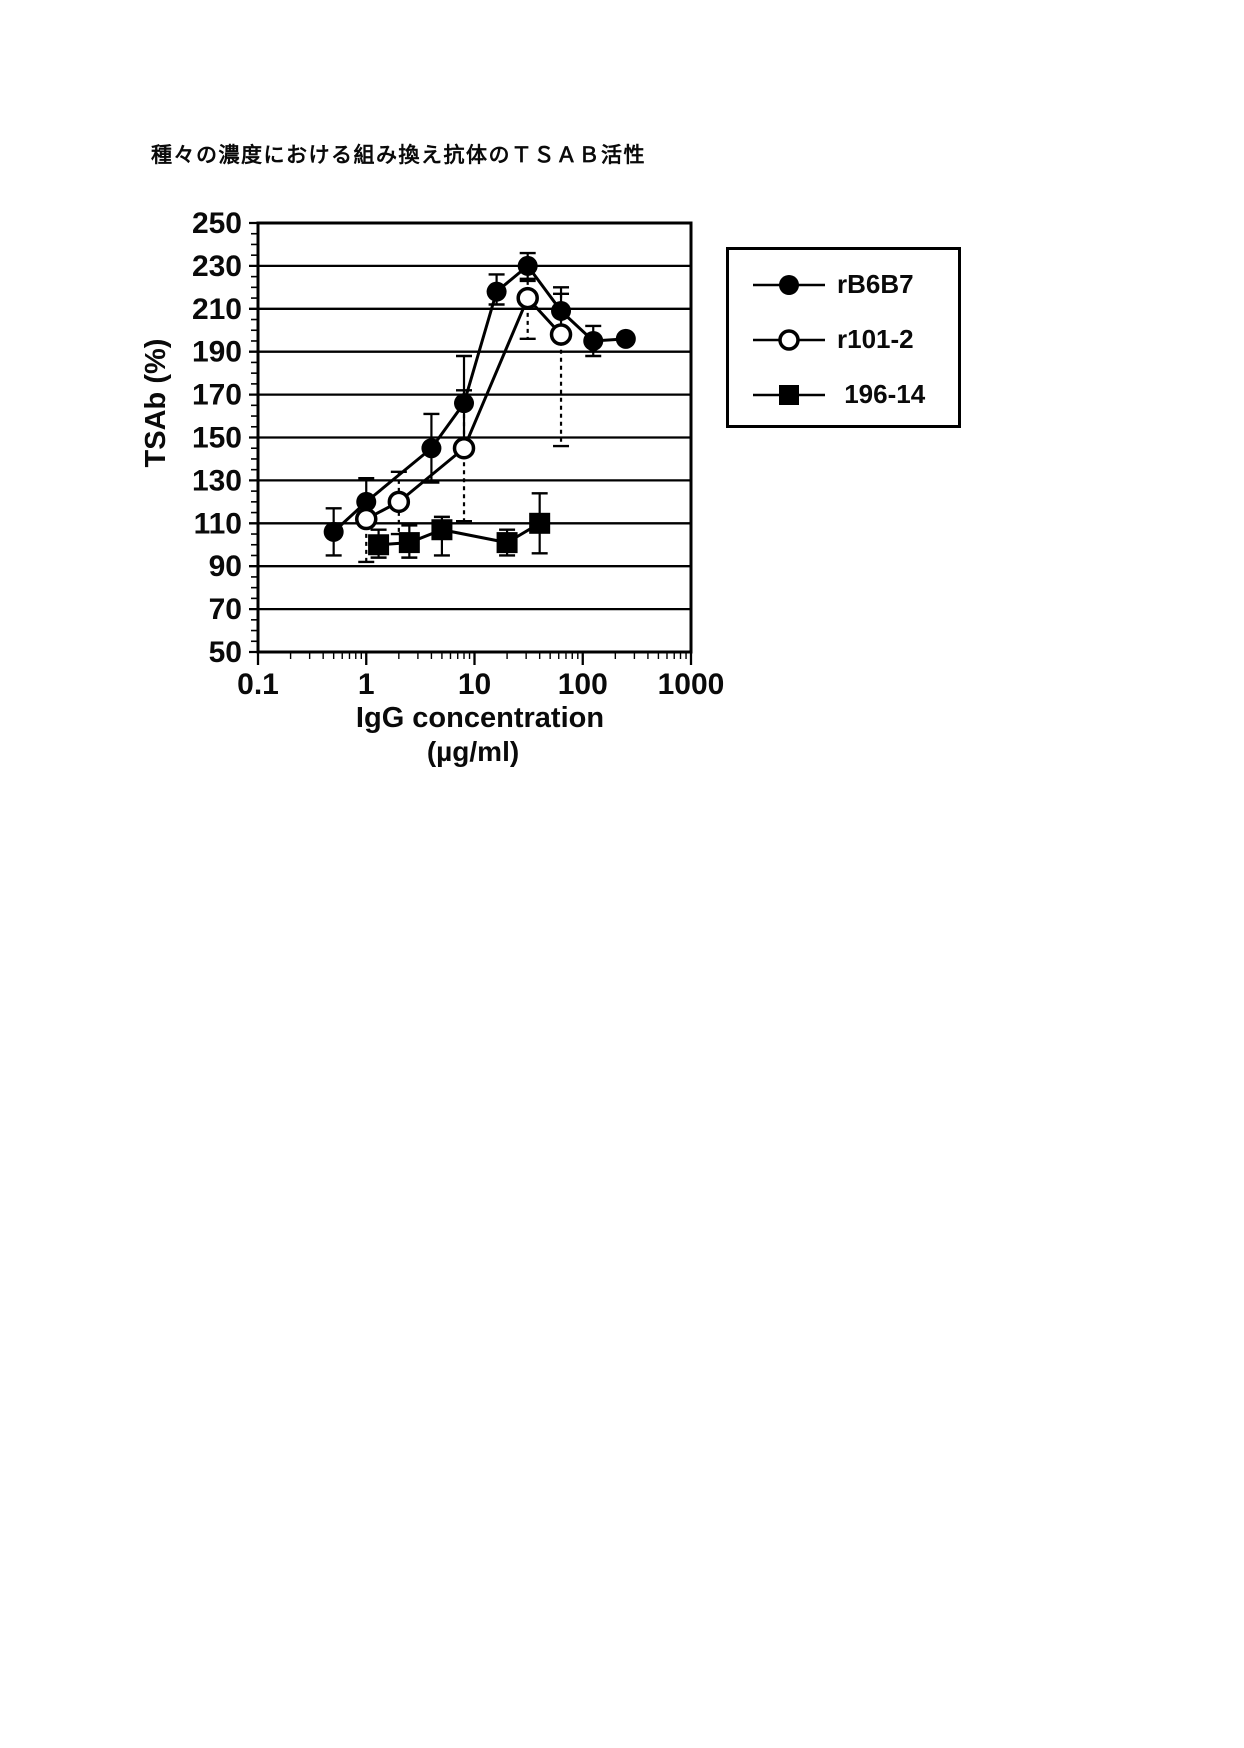 This screenshot has height=1748, width=1244. I want to click on x-tick-label: 100, so click(583, 684).